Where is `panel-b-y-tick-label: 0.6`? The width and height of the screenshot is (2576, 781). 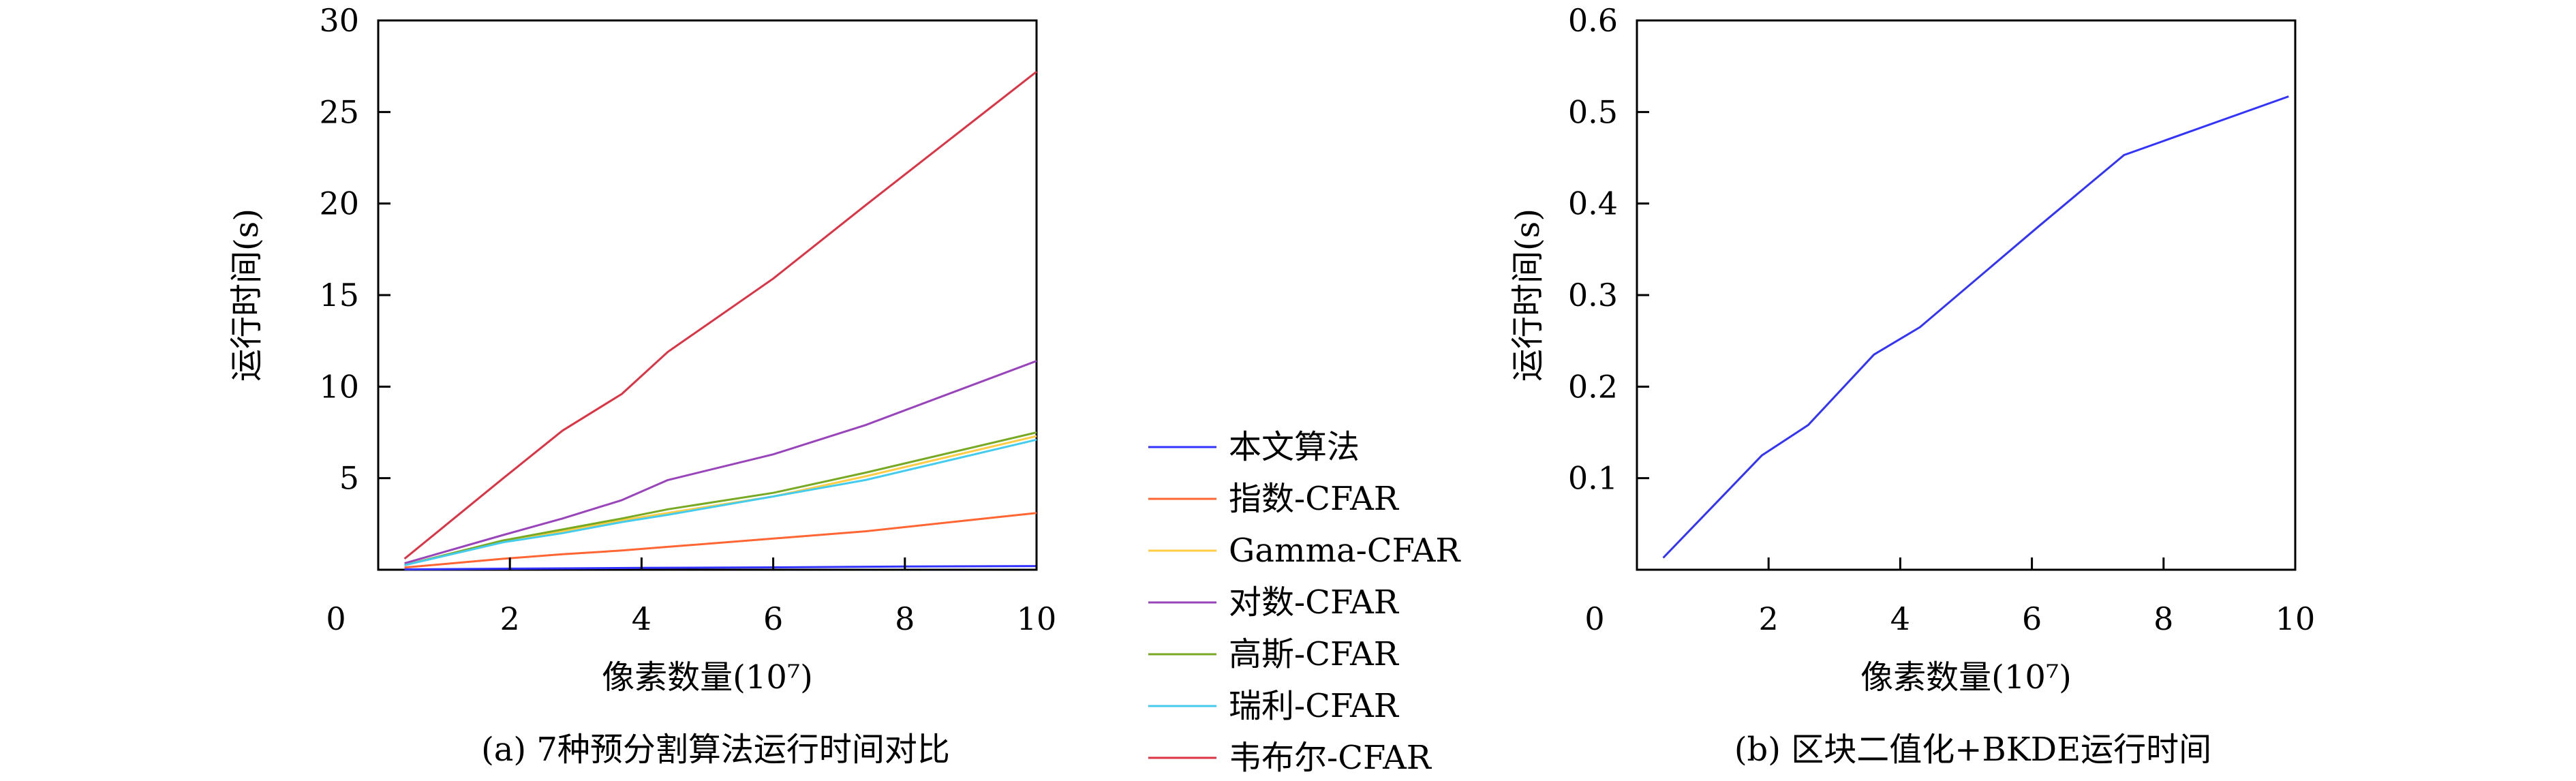 panel-b-y-tick-label: 0.6 is located at coordinates (1593, 21).